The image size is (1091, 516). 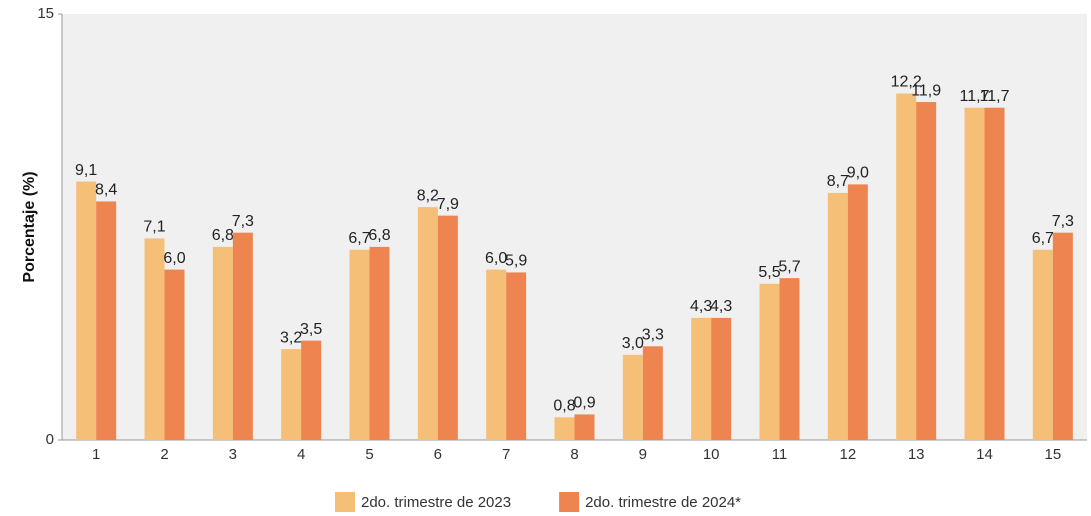 I want to click on value-label: 0,9, so click(x=584, y=403).